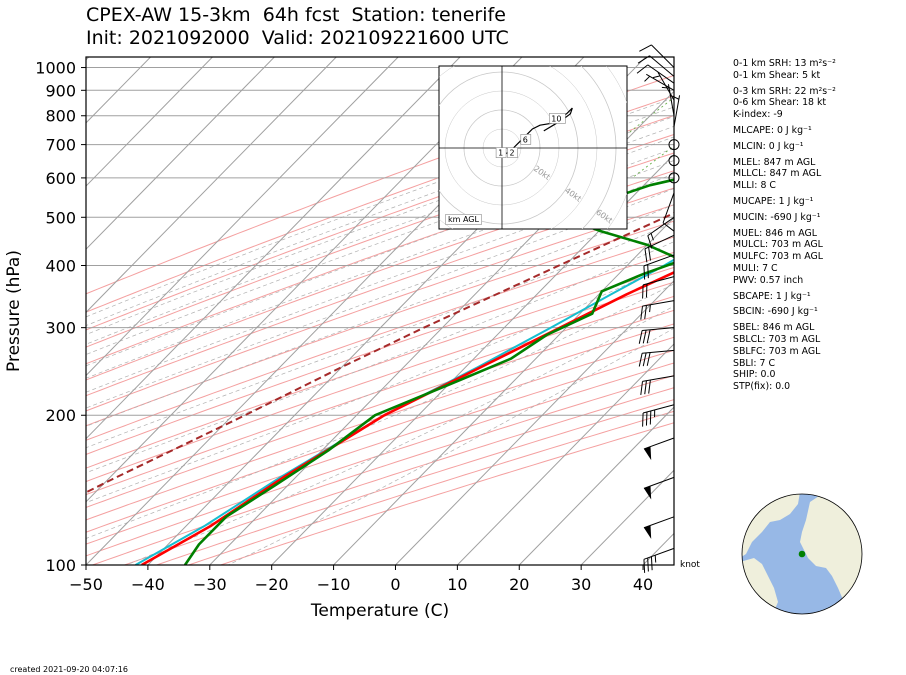 Image resolution: width=906 pixels, height=675 pixels. Describe the element at coordinates (60, 145) in the screenshot. I see `y-tick-label: 700` at that location.